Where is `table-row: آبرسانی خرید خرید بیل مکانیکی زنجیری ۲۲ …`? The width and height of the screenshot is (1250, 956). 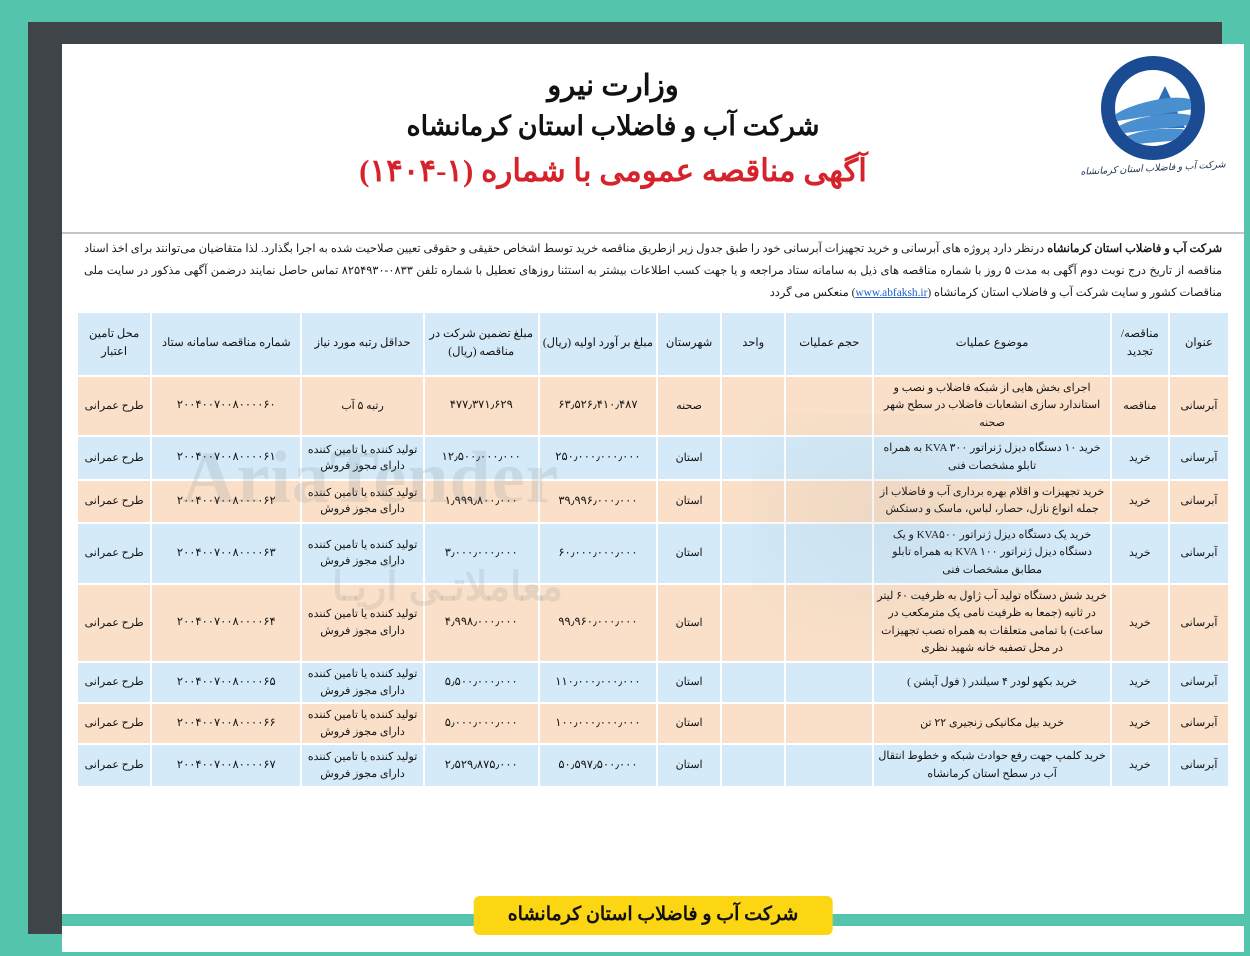 table-row: آبرسانی خرید خرید بیل مکانیکی زنجیری ۲۲ … is located at coordinates (653, 724).